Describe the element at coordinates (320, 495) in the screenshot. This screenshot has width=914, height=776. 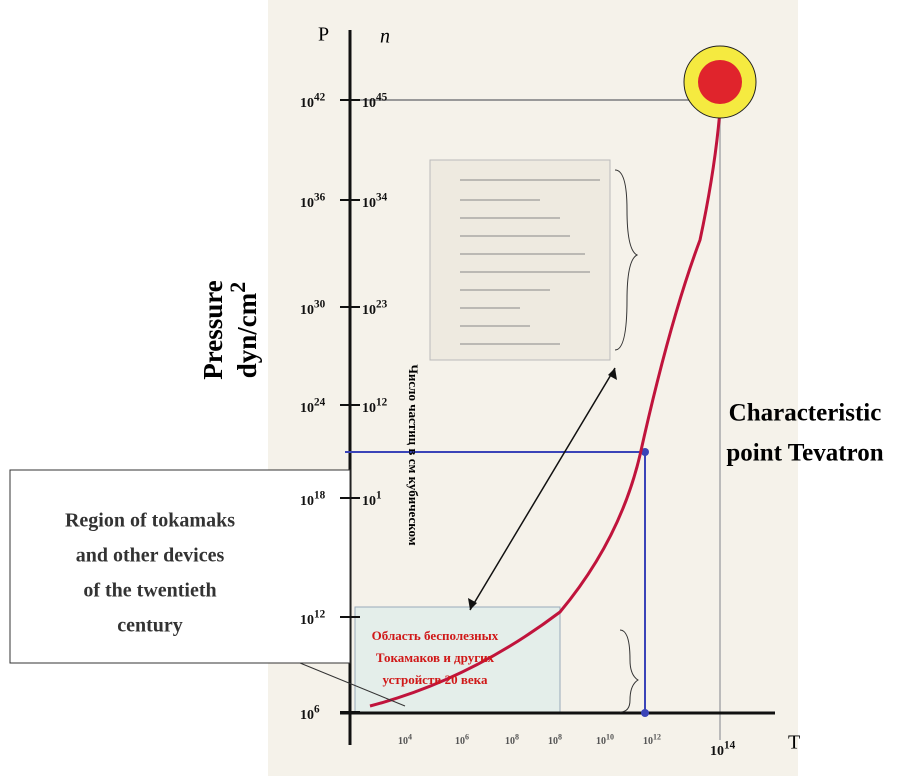
I see `exponent: 18` at that location.